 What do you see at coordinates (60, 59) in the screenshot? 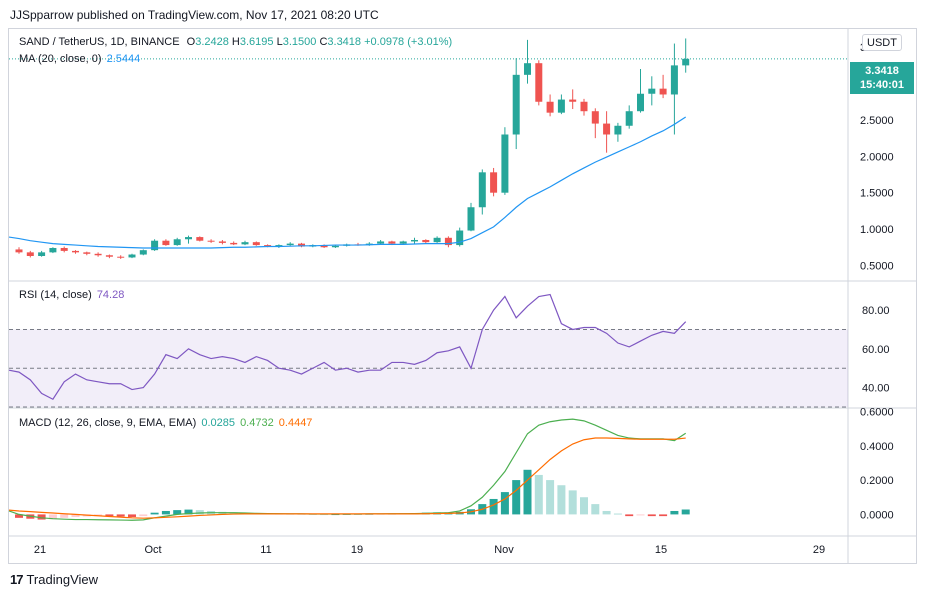
I see `ma-label: MA (20, close, 0)` at bounding box center [60, 59].